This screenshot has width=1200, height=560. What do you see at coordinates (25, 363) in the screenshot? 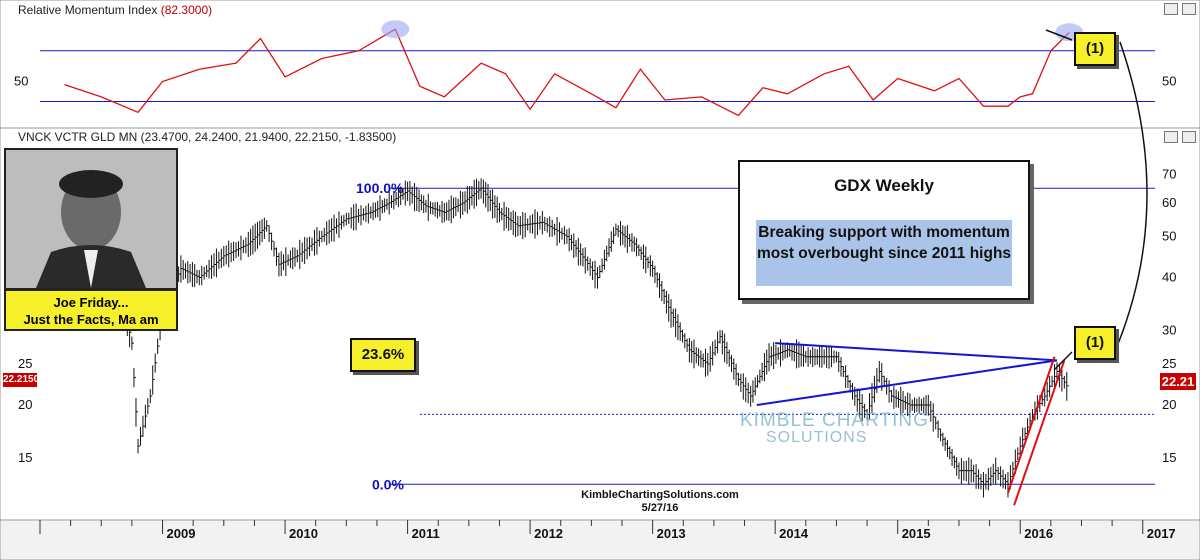
I see `price-y-tick-left: 25` at bounding box center [25, 363].